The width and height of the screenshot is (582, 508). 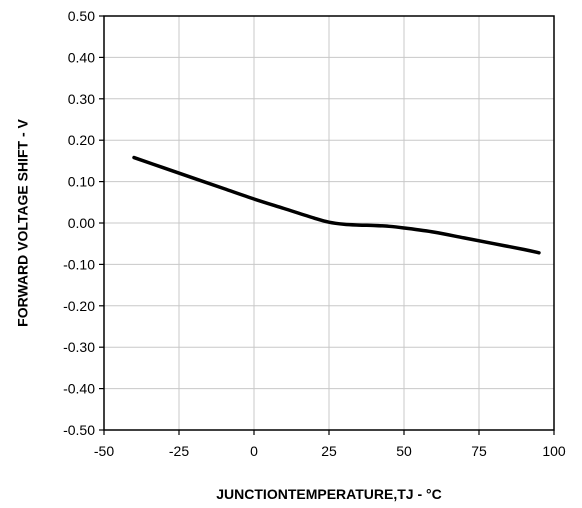 What do you see at coordinates (179, 451) in the screenshot?
I see `x-tick-label: -25` at bounding box center [179, 451].